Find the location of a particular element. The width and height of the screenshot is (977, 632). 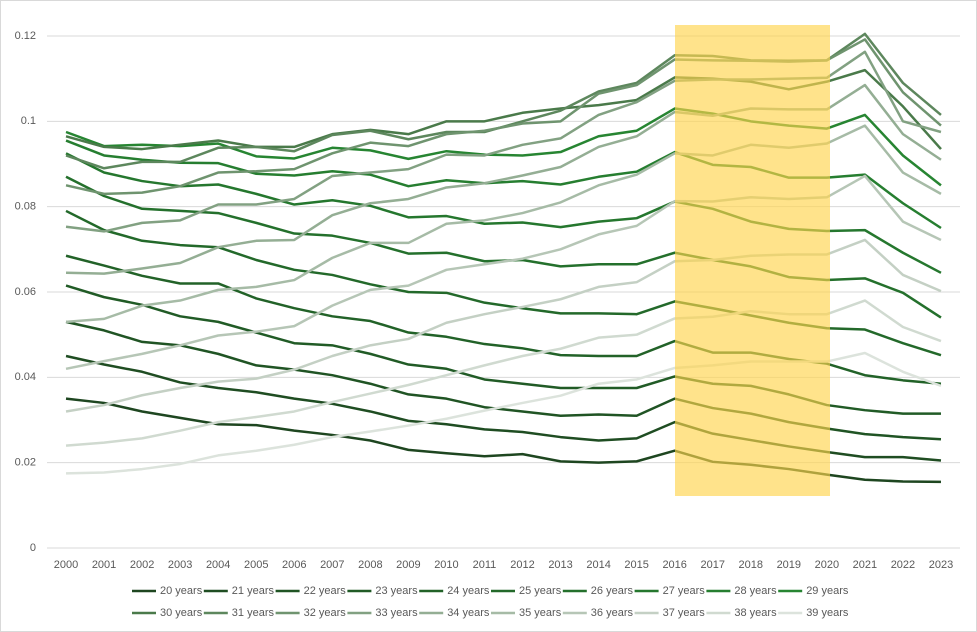

legend-label: 37 years is located at coordinates (684, 613).